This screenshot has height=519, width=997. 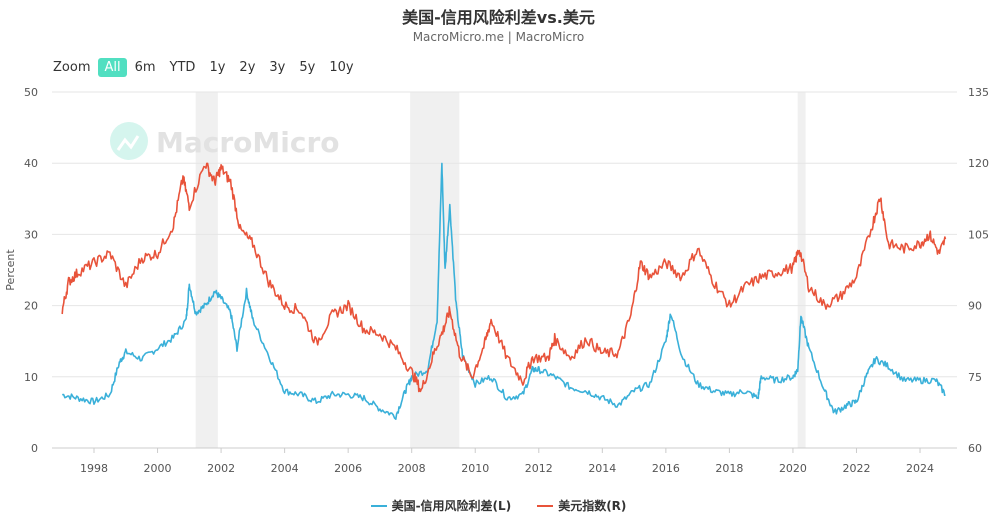 I want to click on watermark-text: MacroMicro, so click(x=248, y=142).